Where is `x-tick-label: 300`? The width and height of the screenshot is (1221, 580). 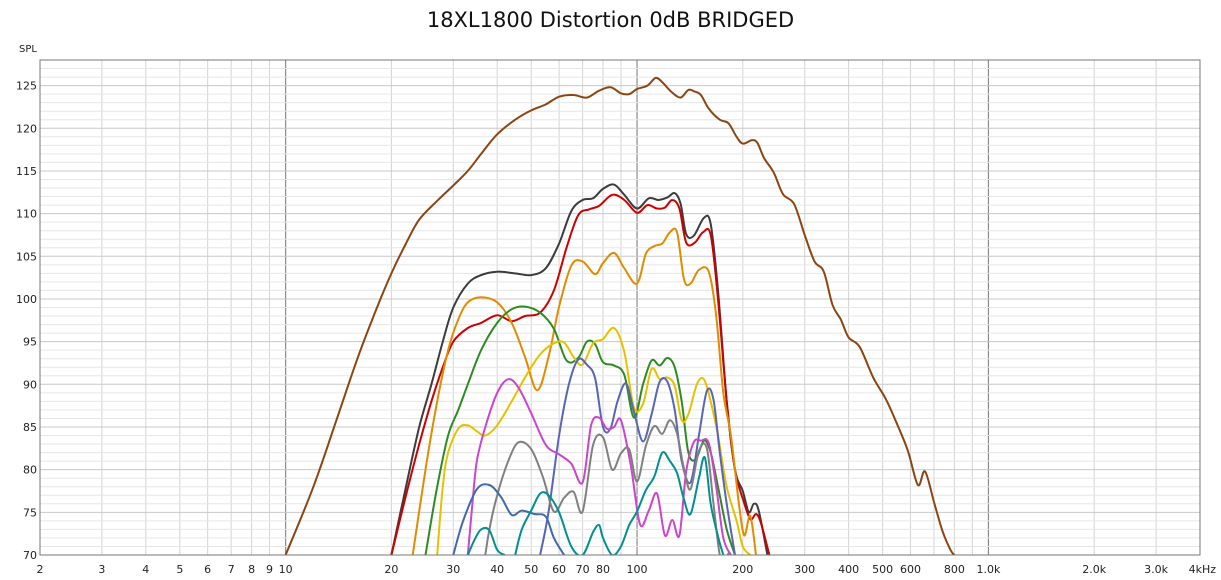
x-tick-label: 300 is located at coordinates (804, 569).